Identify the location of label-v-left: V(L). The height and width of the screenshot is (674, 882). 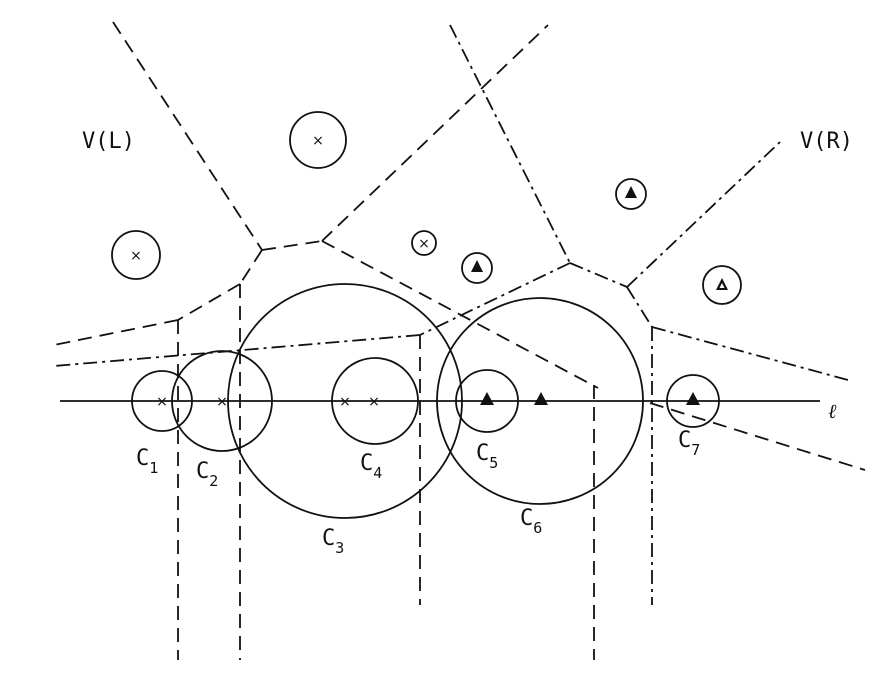
(108, 141).